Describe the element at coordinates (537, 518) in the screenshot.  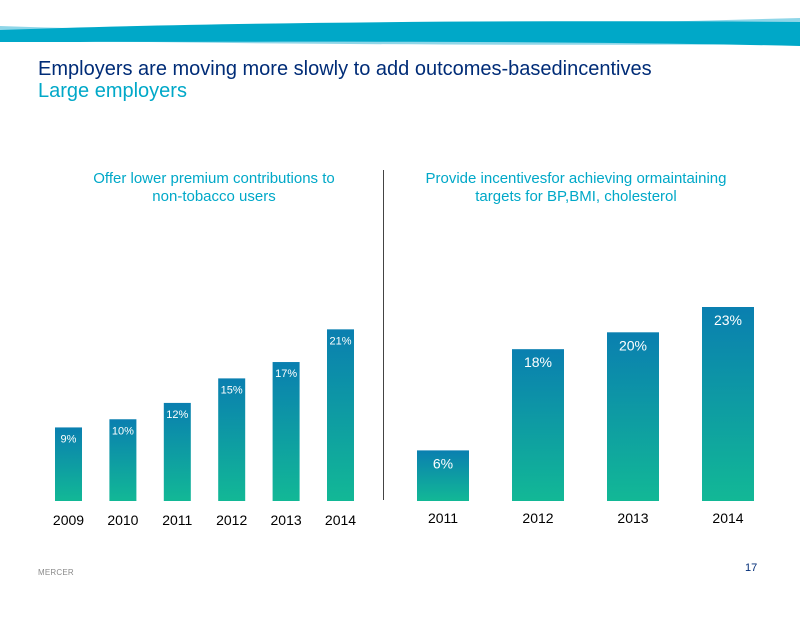
I see `right-category-label: 2012` at that location.